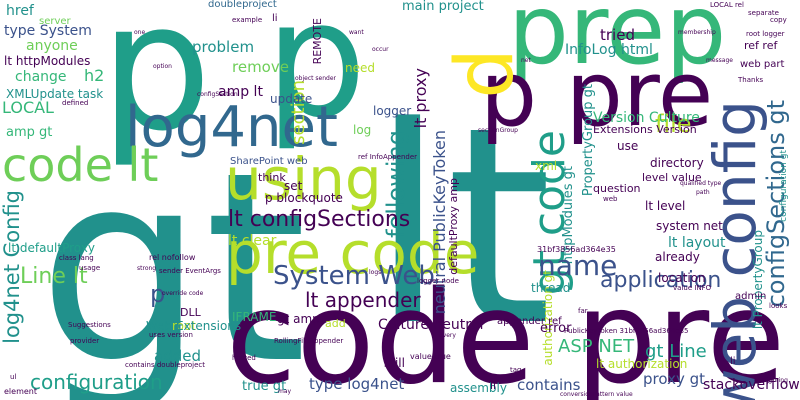 The image size is (800, 400). I want to click on word-remove: remove, so click(260, 67).